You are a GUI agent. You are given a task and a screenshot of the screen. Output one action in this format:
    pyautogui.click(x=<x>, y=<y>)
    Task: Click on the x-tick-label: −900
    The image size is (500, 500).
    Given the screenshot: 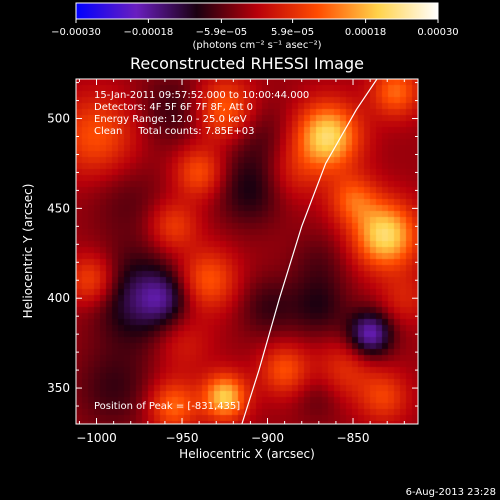 What is the action you would take?
    pyautogui.click(x=267, y=438)
    